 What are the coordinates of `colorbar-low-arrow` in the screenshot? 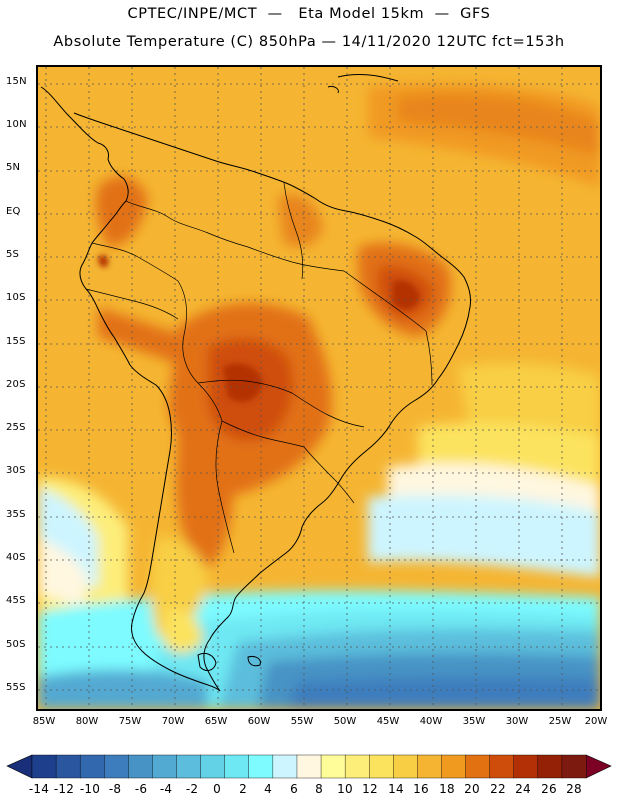 It's located at (19, 766).